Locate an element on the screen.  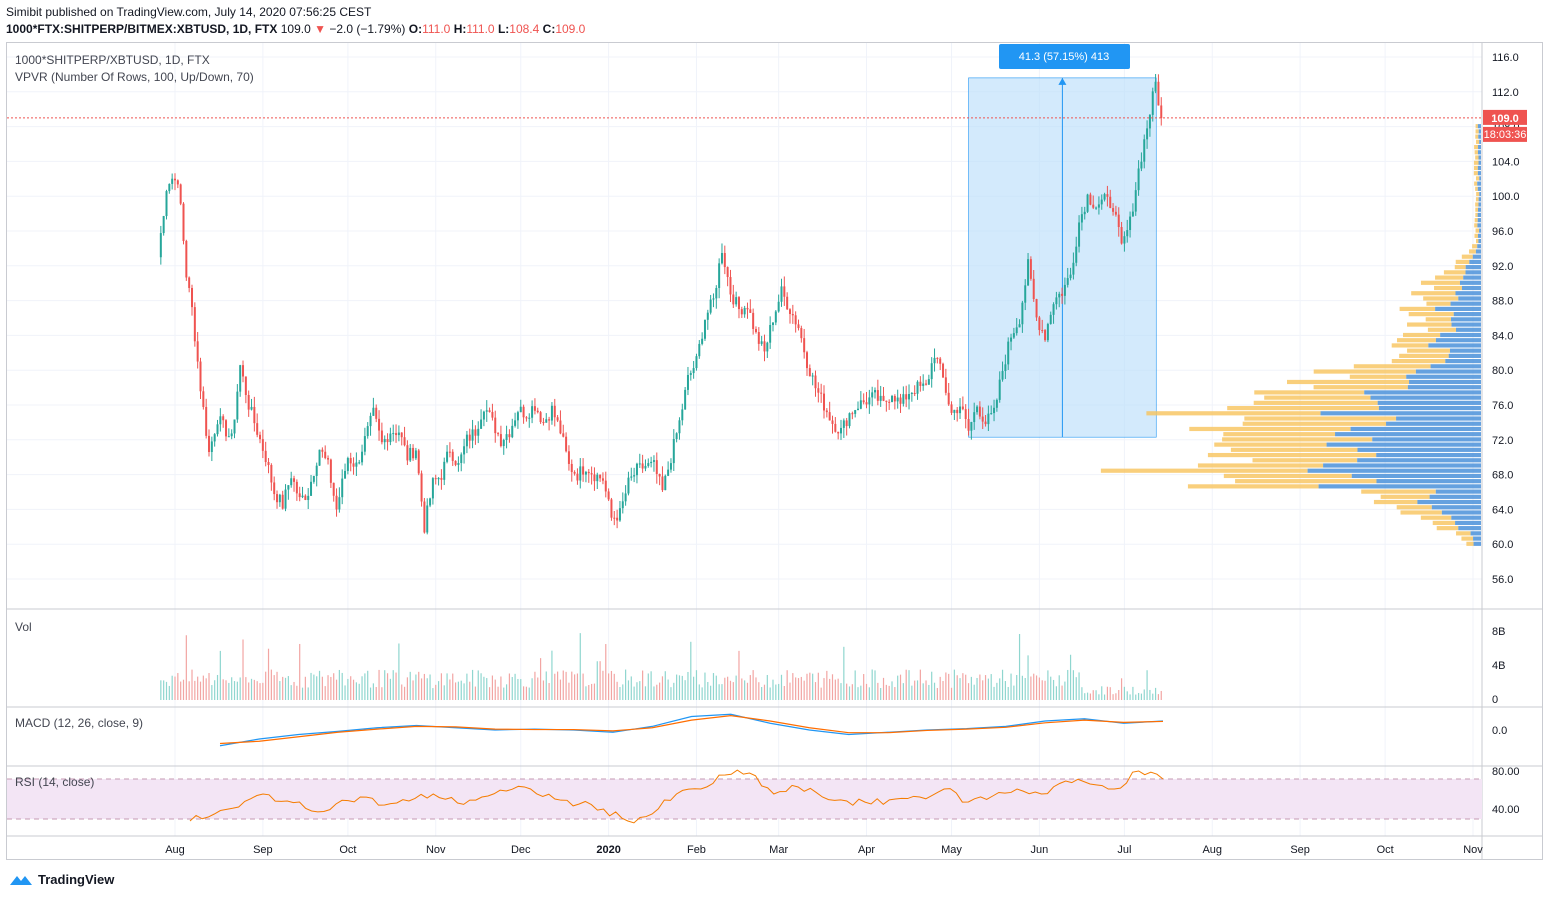
countdown-tag-text: 18:03:36 is located at coordinates (1505, 135).